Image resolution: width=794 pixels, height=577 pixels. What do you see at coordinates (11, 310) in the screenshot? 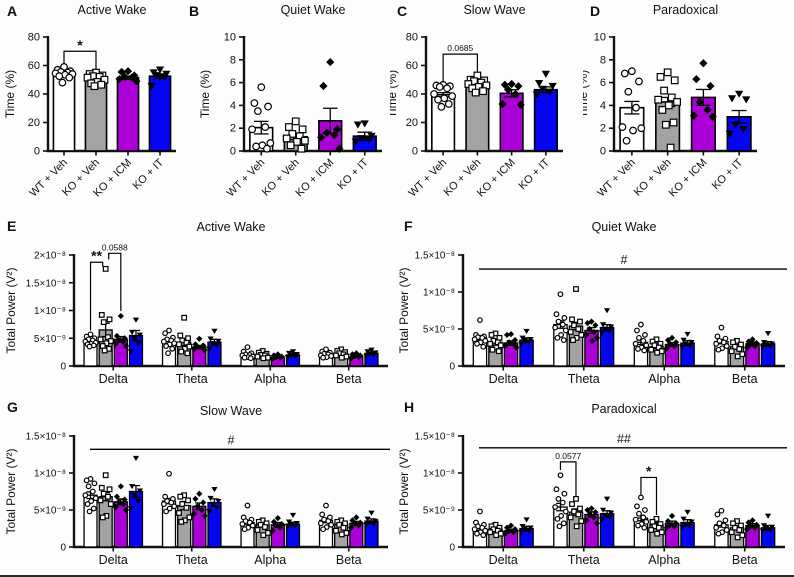
I see `y-axis-label: Total Power (V²)` at bounding box center [11, 310].